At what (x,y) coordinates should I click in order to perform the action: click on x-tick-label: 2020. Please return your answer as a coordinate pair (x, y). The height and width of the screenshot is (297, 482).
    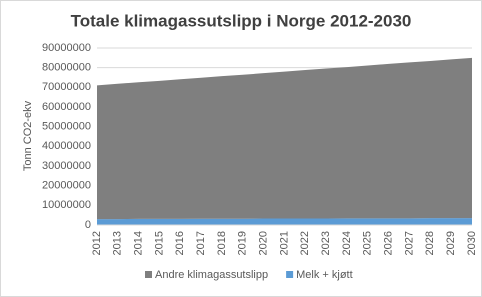
    Looking at the image, I should click on (264, 243).